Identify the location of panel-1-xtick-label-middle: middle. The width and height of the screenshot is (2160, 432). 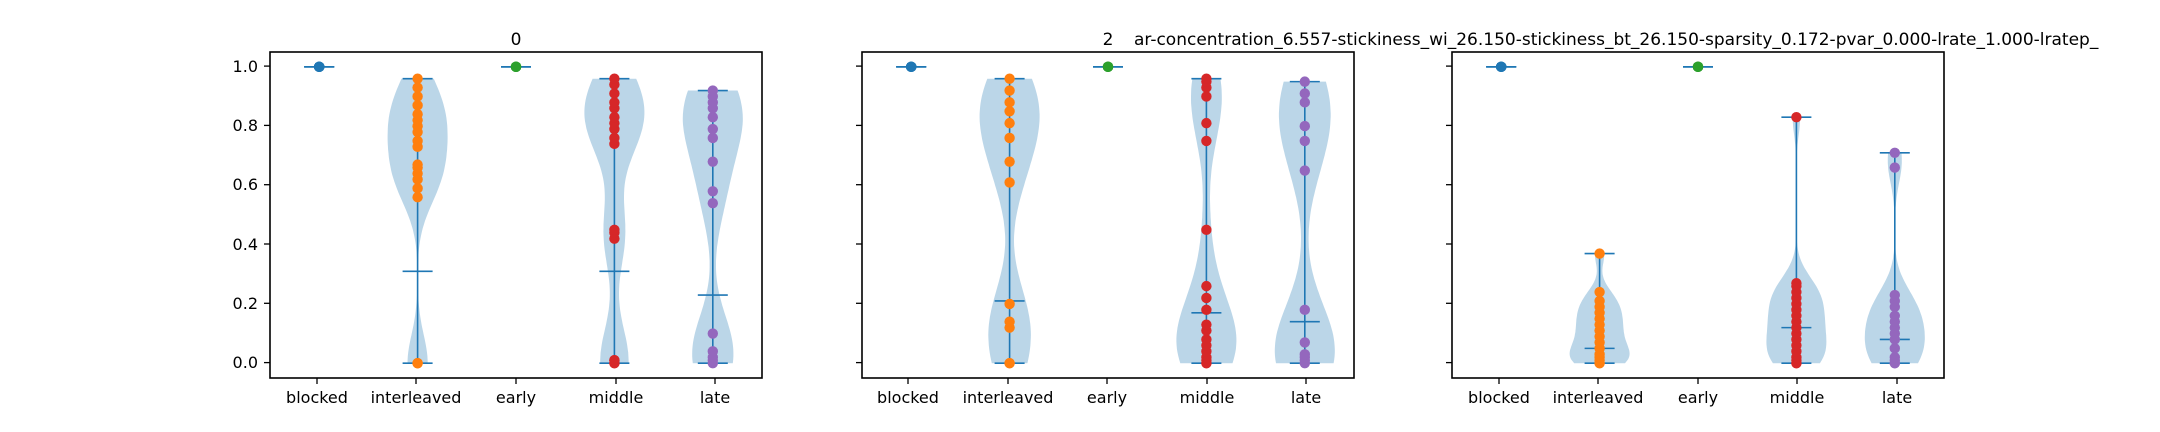
(1207, 397).